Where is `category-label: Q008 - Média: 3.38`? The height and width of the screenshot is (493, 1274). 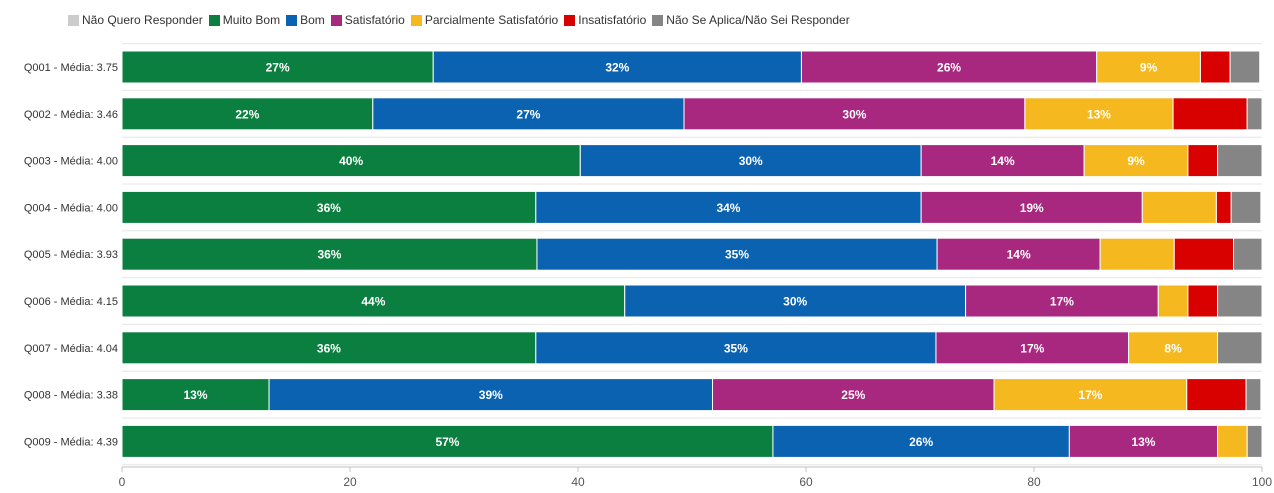 category-label: Q008 - Média: 3.38 is located at coordinates (71, 396).